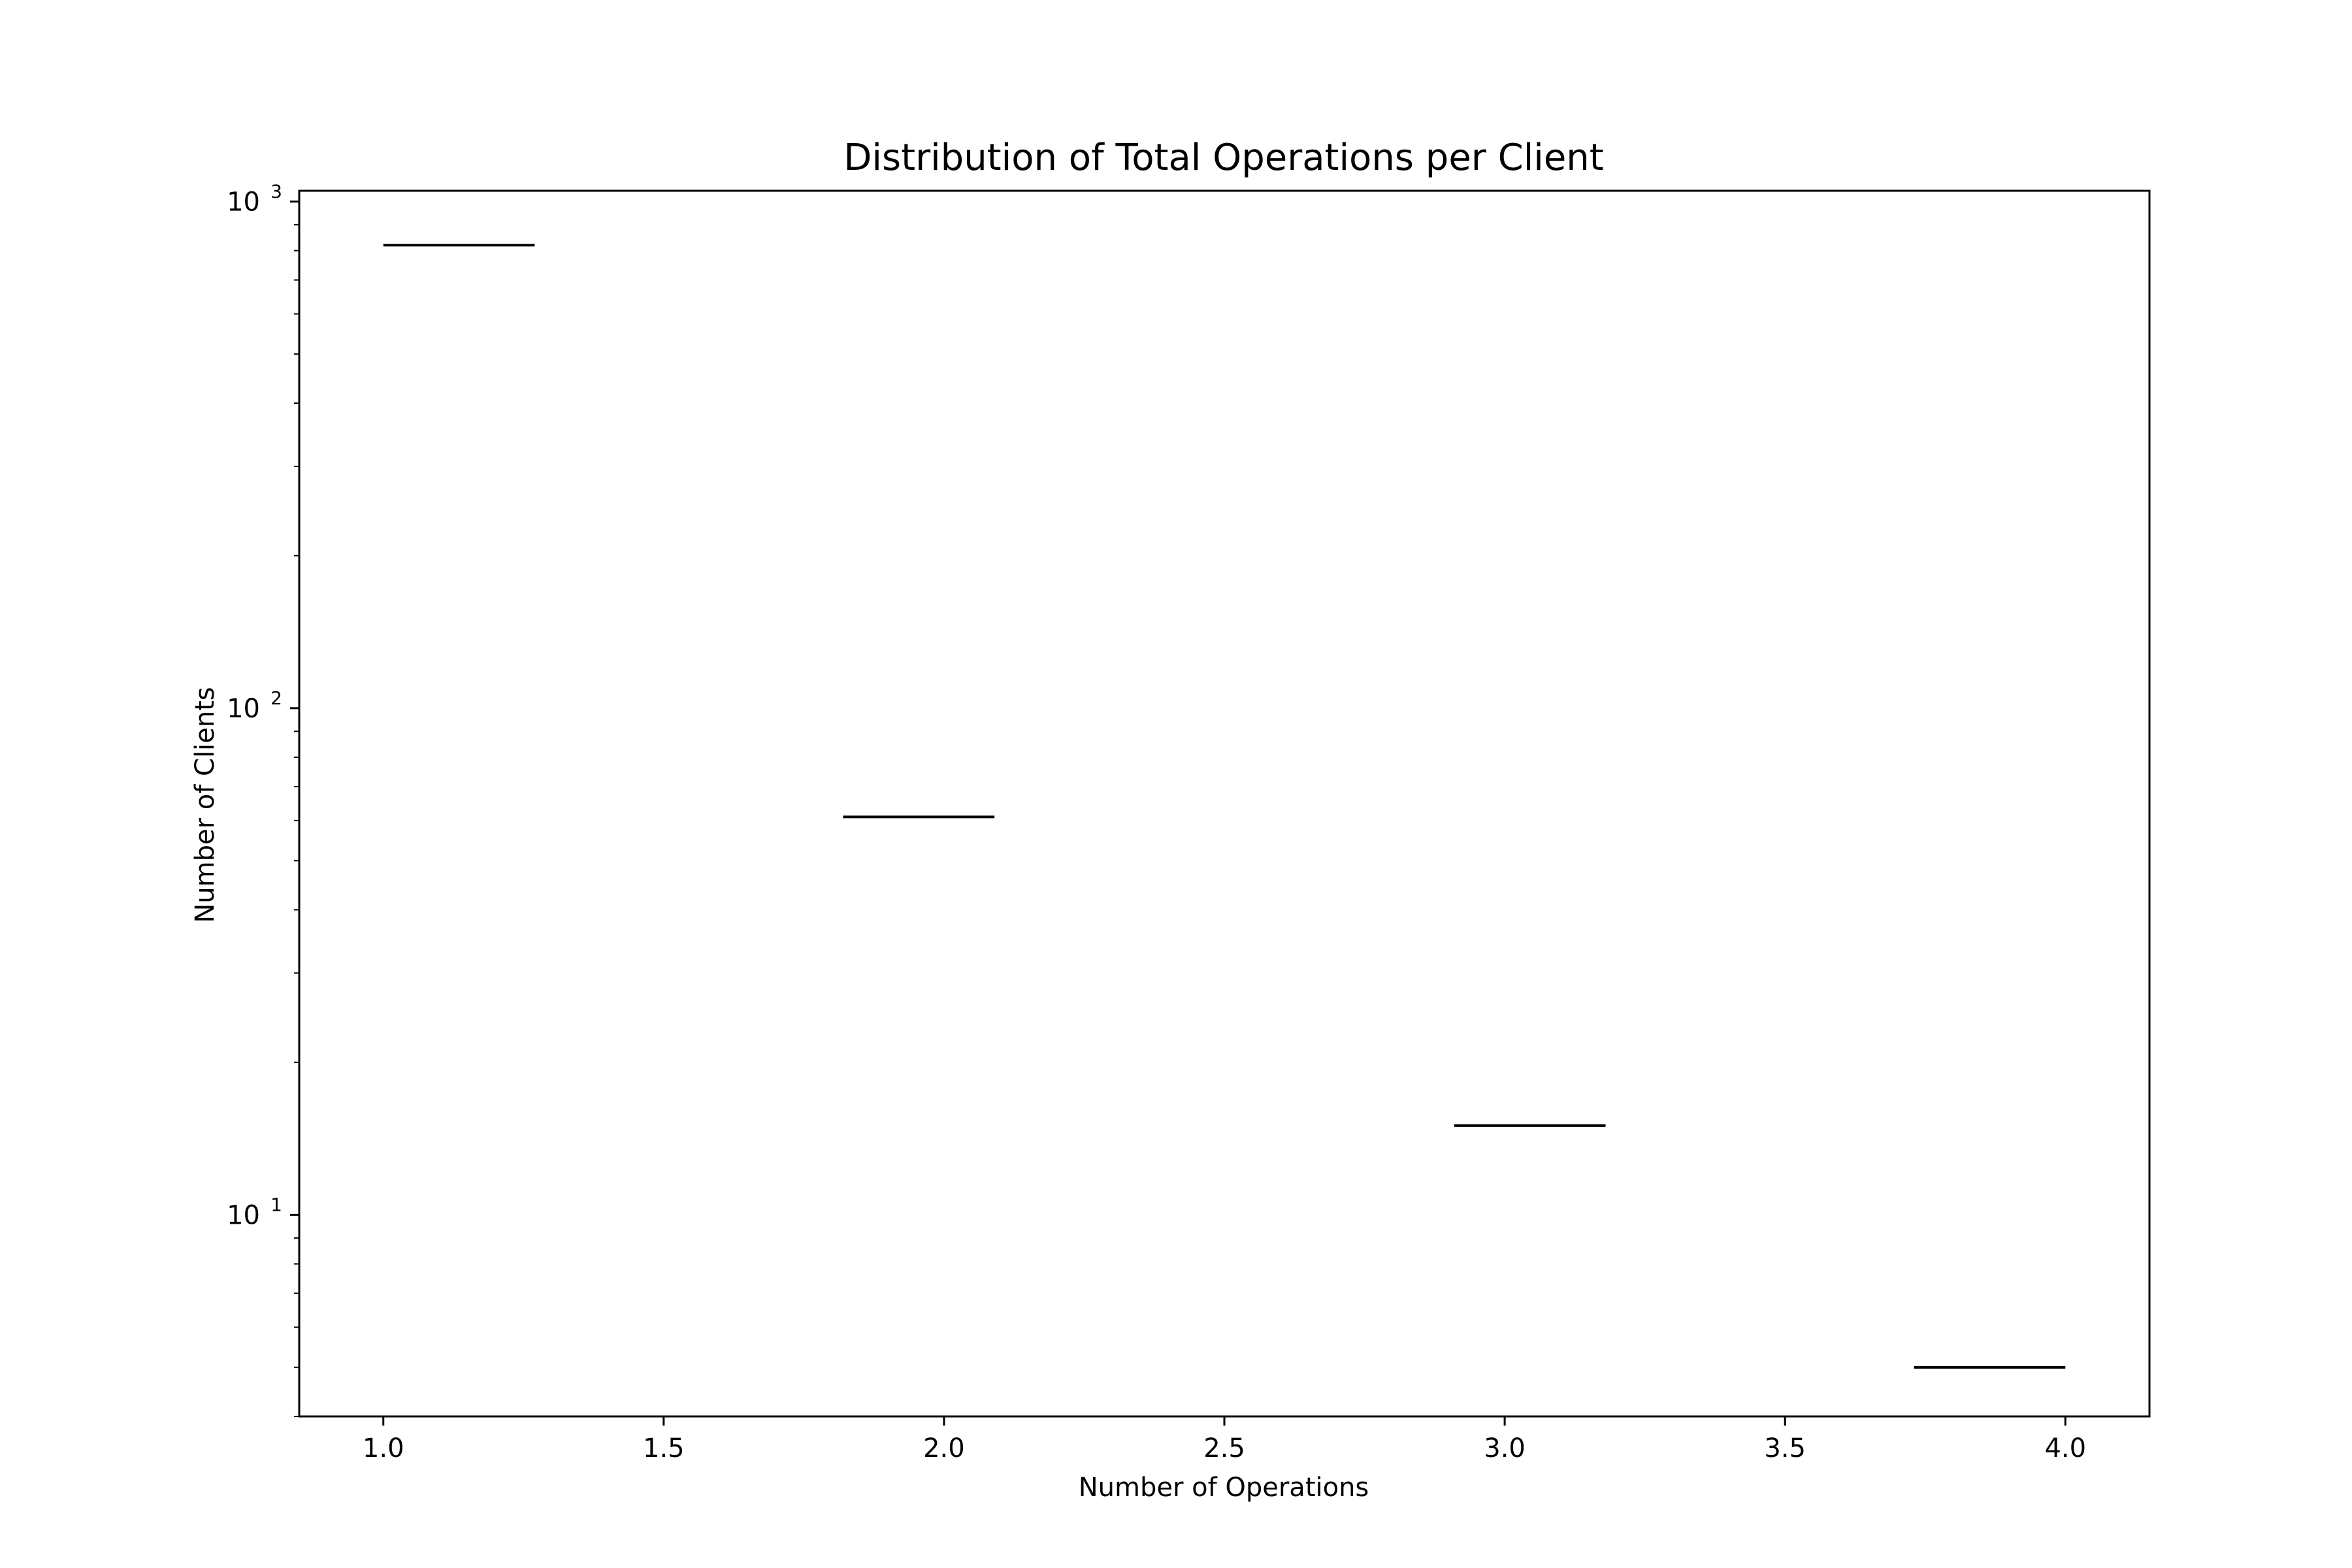  Describe the element at coordinates (1785, 1448) in the screenshot. I see `x-tick-label: 3.5` at that location.